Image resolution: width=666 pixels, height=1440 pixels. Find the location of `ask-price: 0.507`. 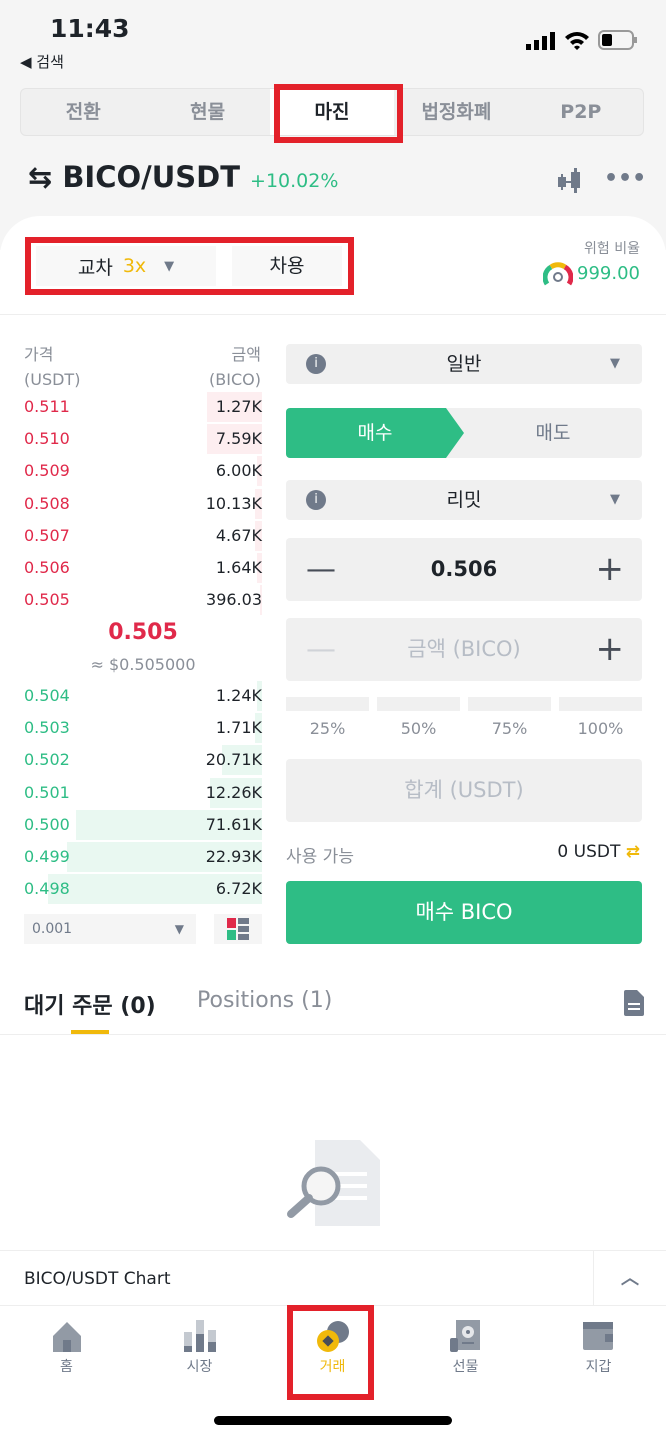

ask-price: 0.507 is located at coordinates (47, 535).